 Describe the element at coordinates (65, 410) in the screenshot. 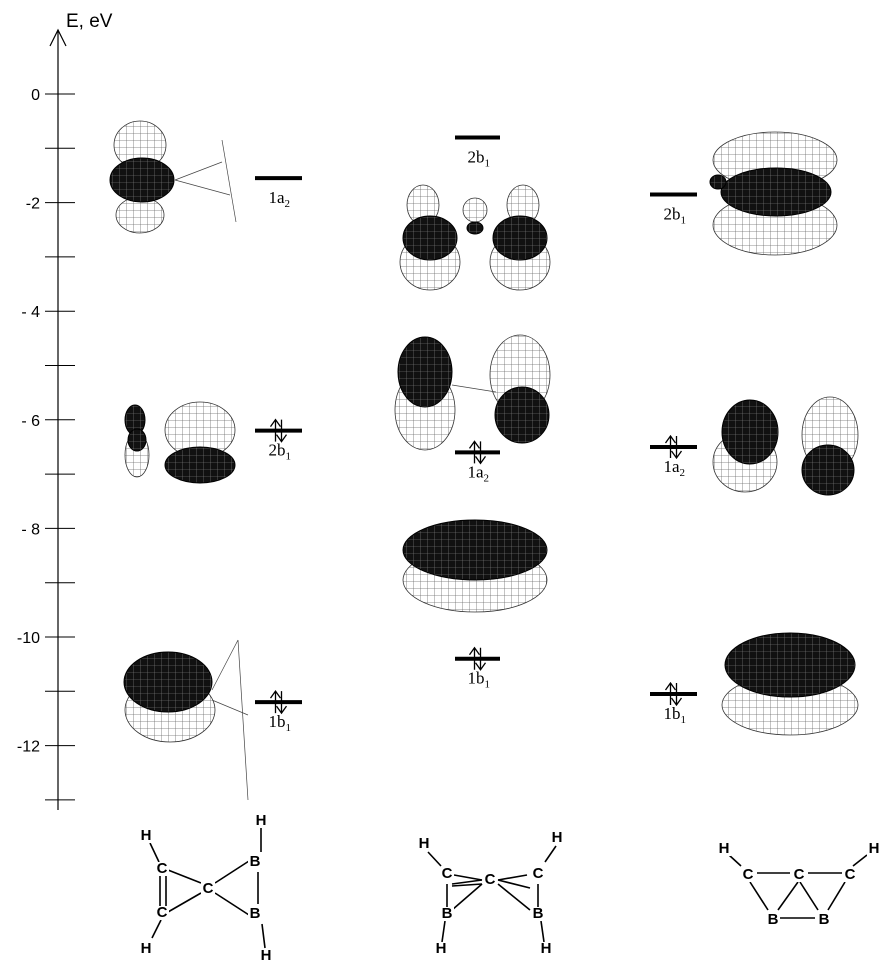

I see `energy-axis: E, eV 0 -2 - 4 - 6 - 8 -10 -12` at that location.